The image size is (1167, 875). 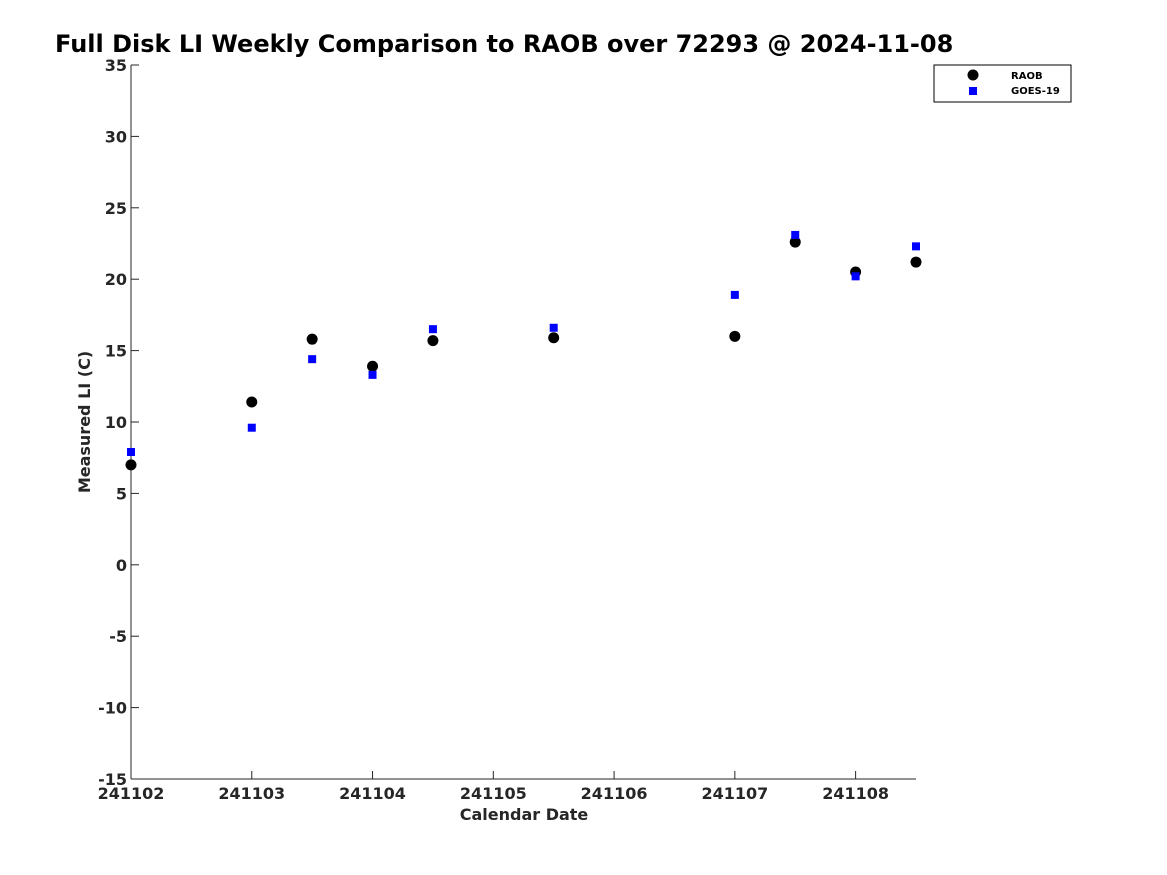 What do you see at coordinates (118, 636) in the screenshot?
I see `y-tick-label: -5` at bounding box center [118, 636].